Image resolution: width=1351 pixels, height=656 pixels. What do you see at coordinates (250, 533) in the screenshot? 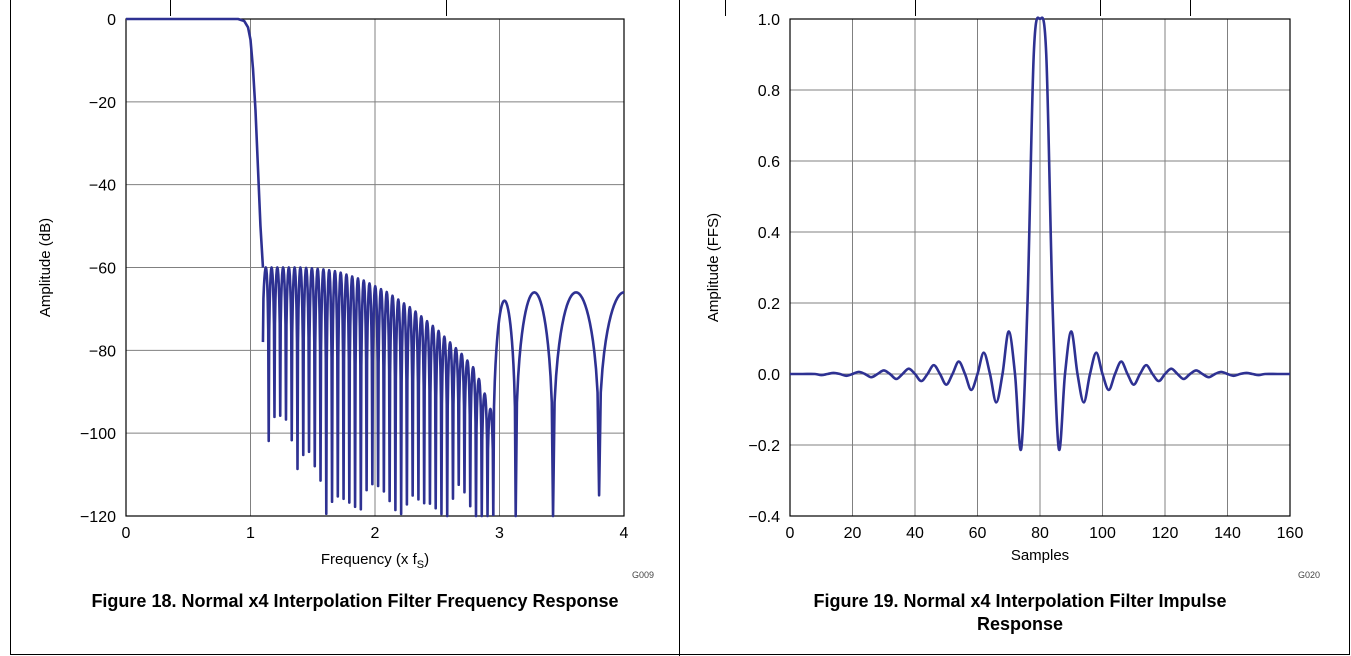
I see `x-tick-label: 1` at bounding box center [250, 533].